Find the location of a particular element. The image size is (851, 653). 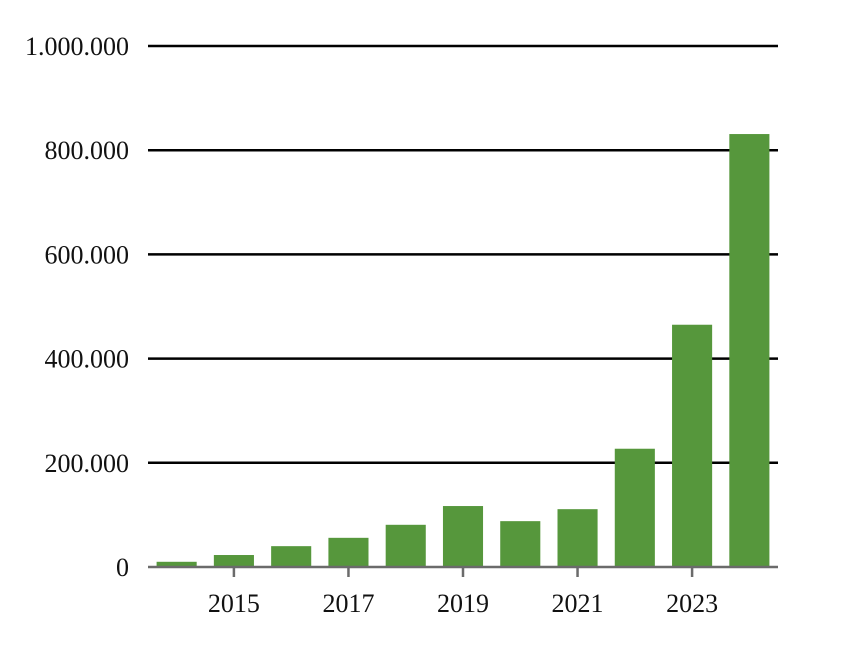

x-axis is located at coordinates (463, 571).